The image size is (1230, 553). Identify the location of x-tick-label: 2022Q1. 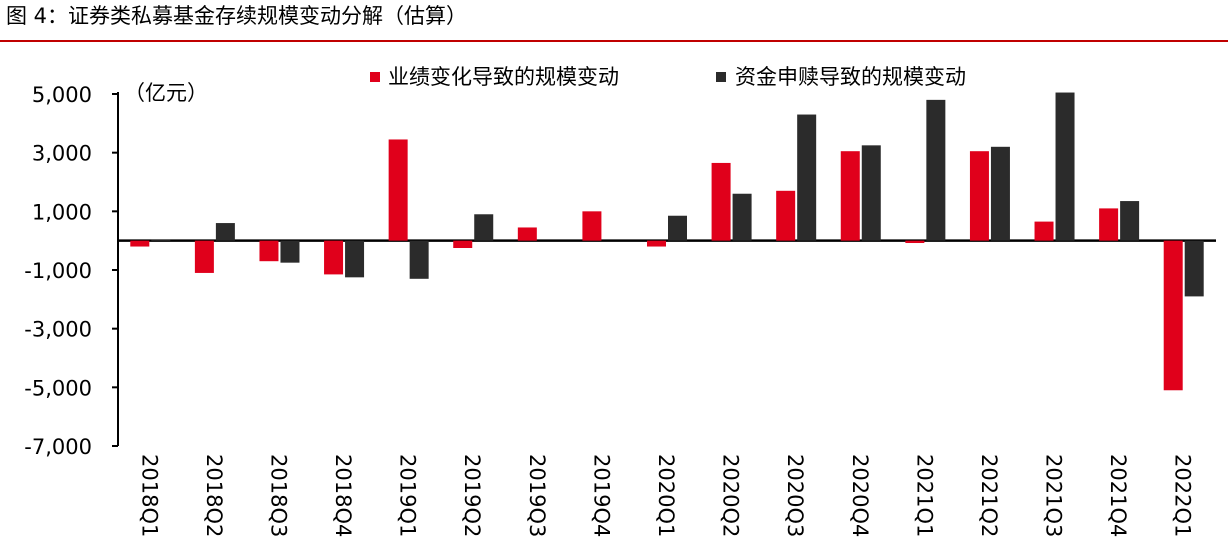
(1183, 495).